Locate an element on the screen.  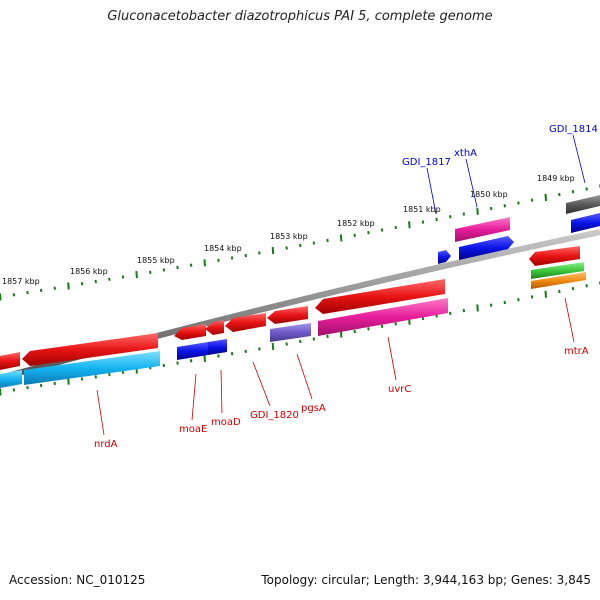
gene-label-gdi-1817: GDI_1817 is located at coordinates (426, 162).